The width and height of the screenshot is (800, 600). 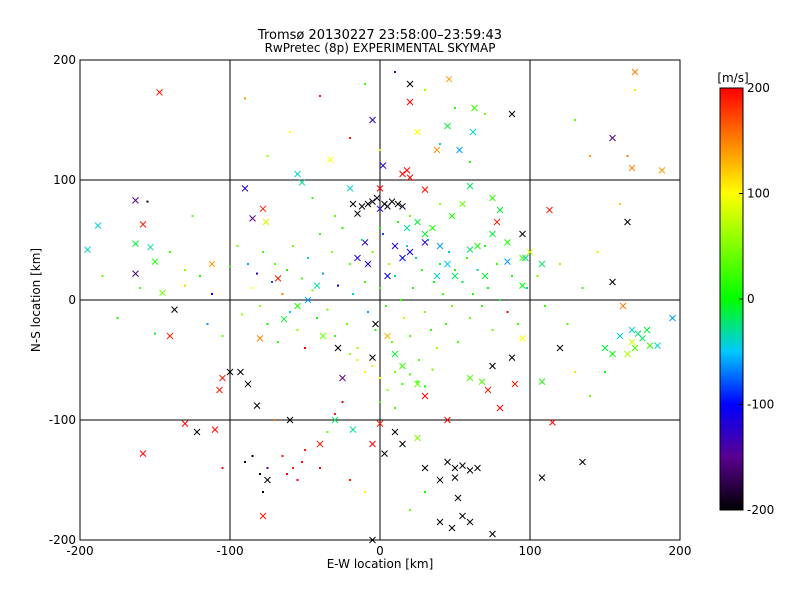 I want to click on chart-subtitle: RwPretec (8p) EXPERIMENTAL SKYMAP, so click(x=380, y=48).